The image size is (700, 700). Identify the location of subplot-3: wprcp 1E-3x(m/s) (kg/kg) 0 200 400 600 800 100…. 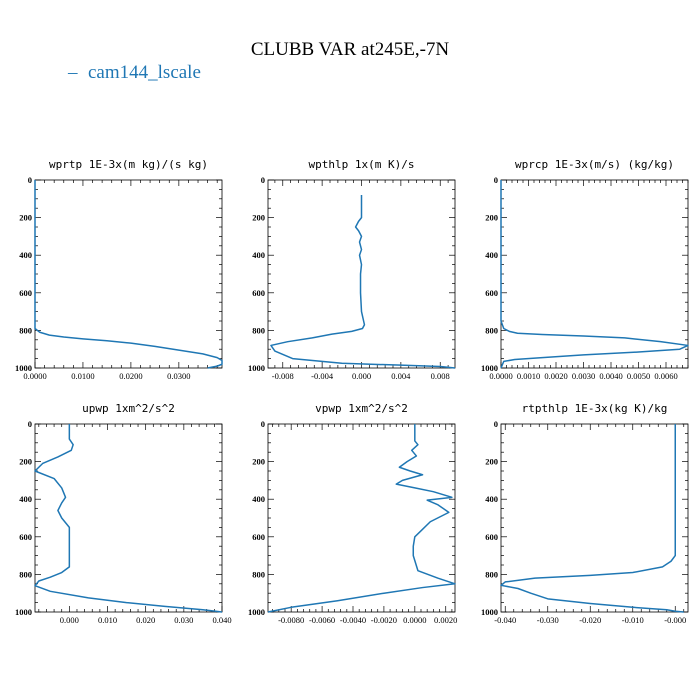
(585, 269).